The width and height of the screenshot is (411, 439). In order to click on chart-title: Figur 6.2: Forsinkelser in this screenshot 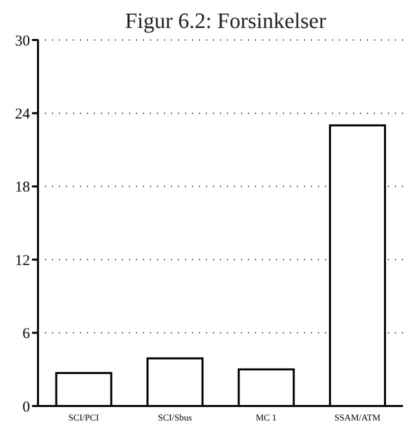, I will do `click(226, 21)`.